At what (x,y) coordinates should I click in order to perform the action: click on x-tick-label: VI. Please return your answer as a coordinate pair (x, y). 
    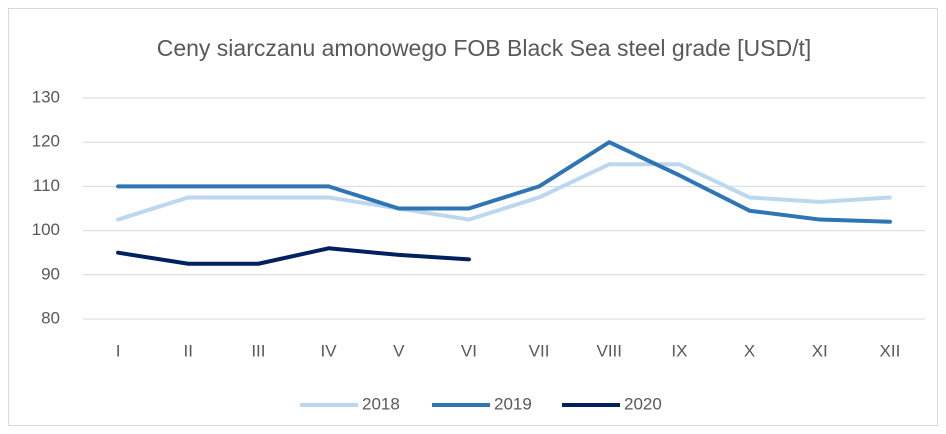
    Looking at the image, I should click on (469, 350).